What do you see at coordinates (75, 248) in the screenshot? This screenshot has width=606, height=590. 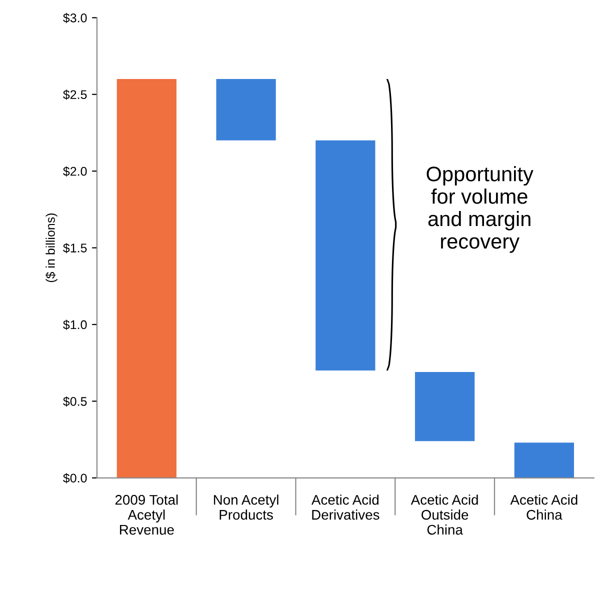 I see `y-tick-label: $1.5` at bounding box center [75, 248].